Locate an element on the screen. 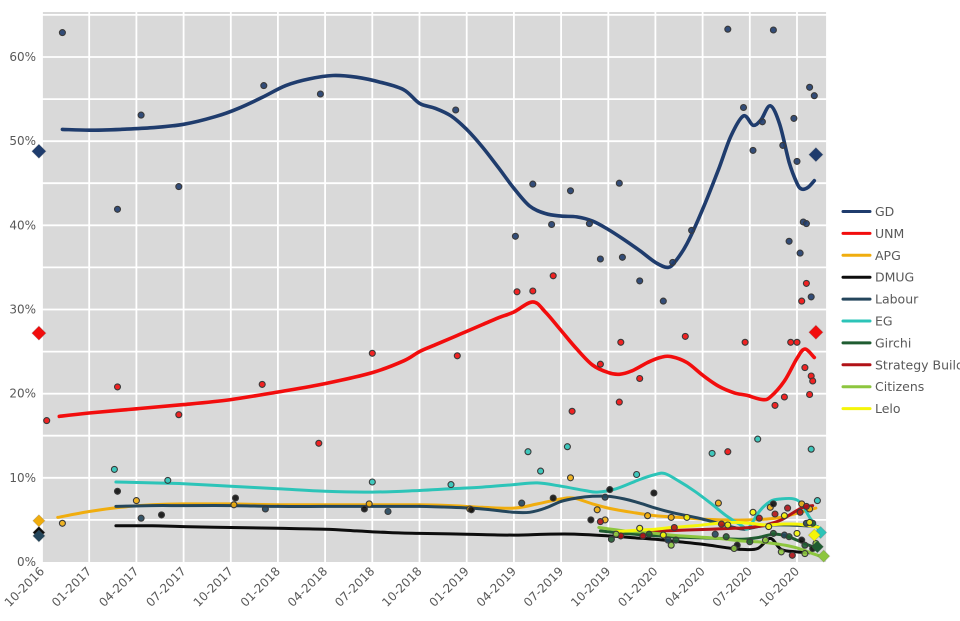  legend-item-dmug: DMUG is located at coordinates (877, 277).